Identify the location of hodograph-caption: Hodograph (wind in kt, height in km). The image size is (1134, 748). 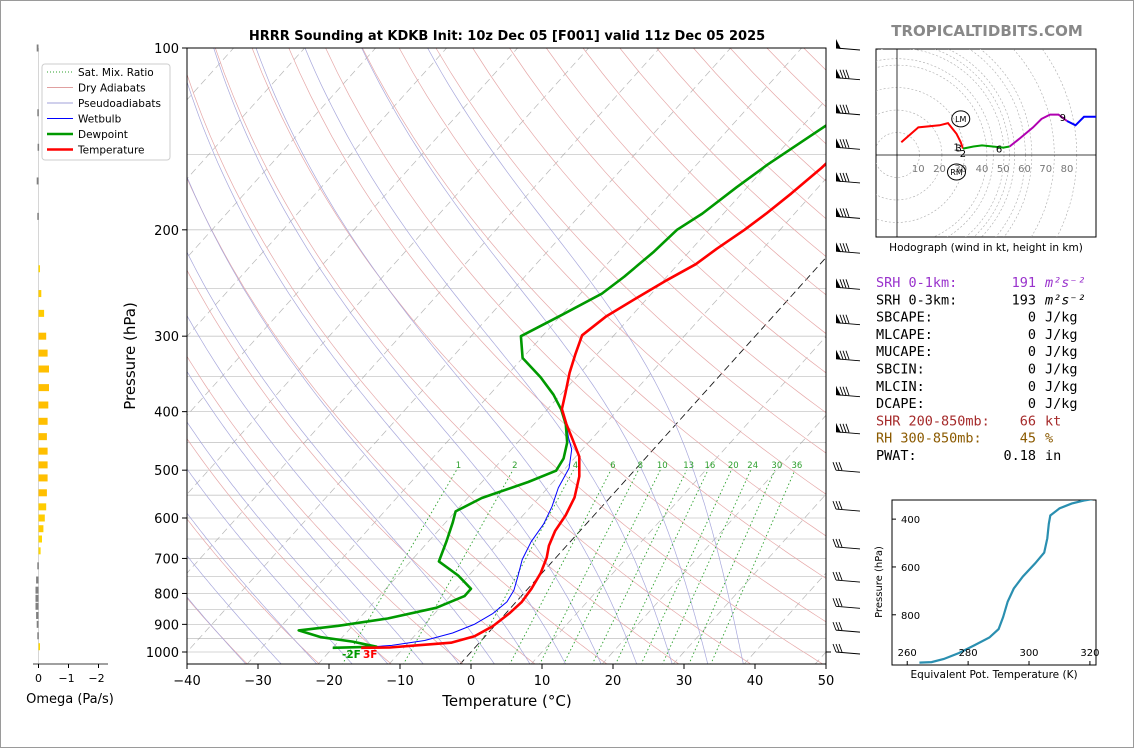
(986, 248).